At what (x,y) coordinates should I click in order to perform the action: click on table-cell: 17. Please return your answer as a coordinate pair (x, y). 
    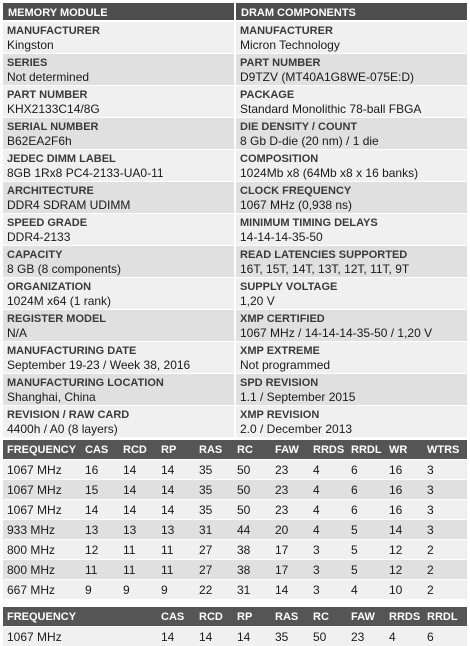
    Looking at the image, I should click on (290, 550).